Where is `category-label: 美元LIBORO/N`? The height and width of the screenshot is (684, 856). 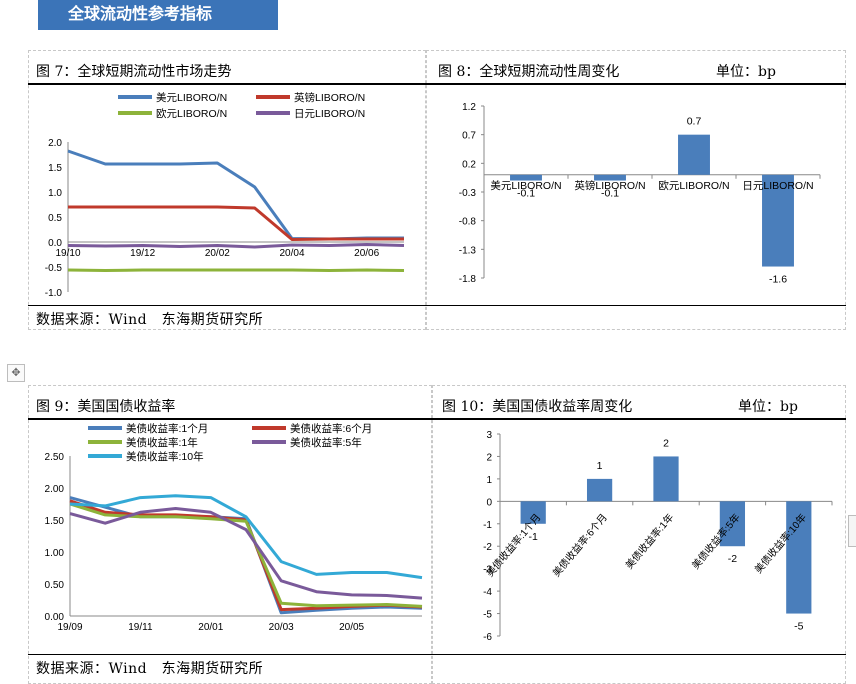
category-label: 美元LIBORO/N is located at coordinates (525, 185).